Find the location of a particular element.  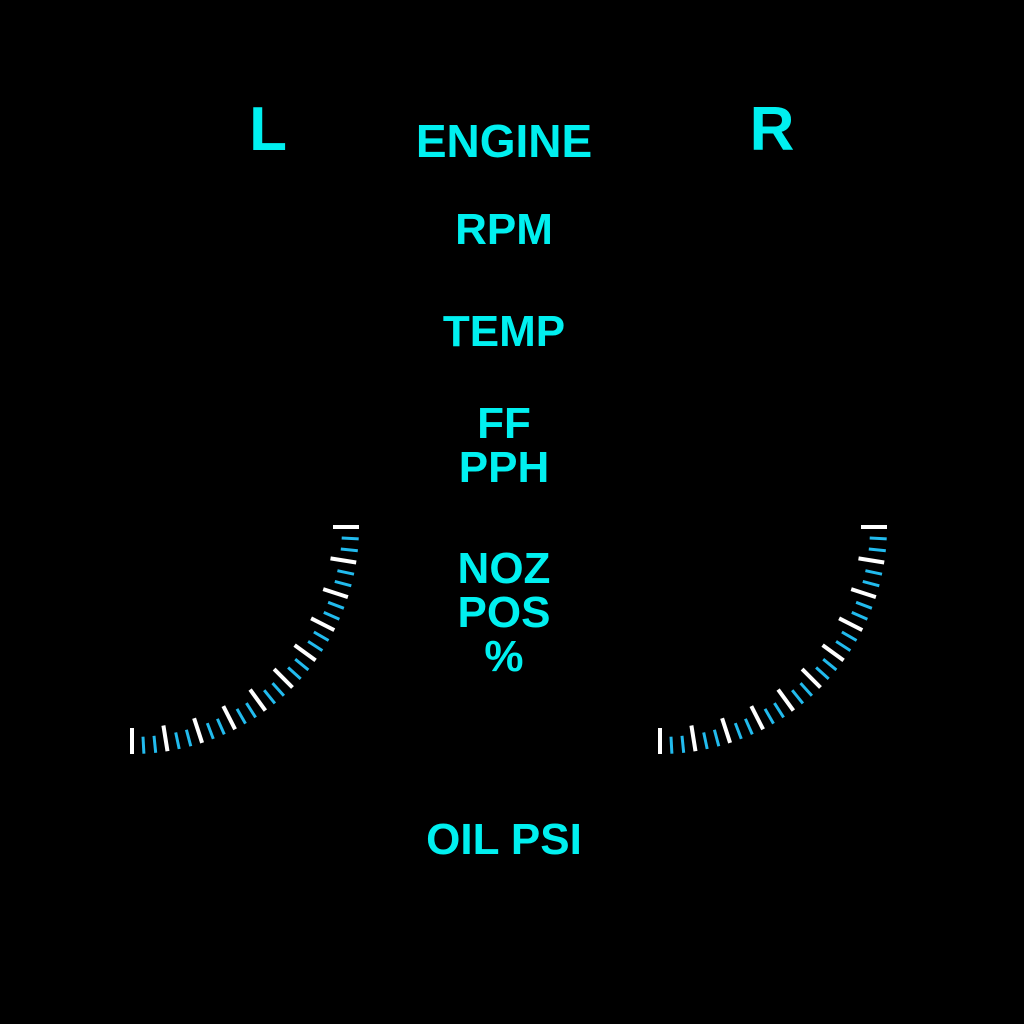

fuel-flow-label: FF PPH is located at coordinates (504, 446).